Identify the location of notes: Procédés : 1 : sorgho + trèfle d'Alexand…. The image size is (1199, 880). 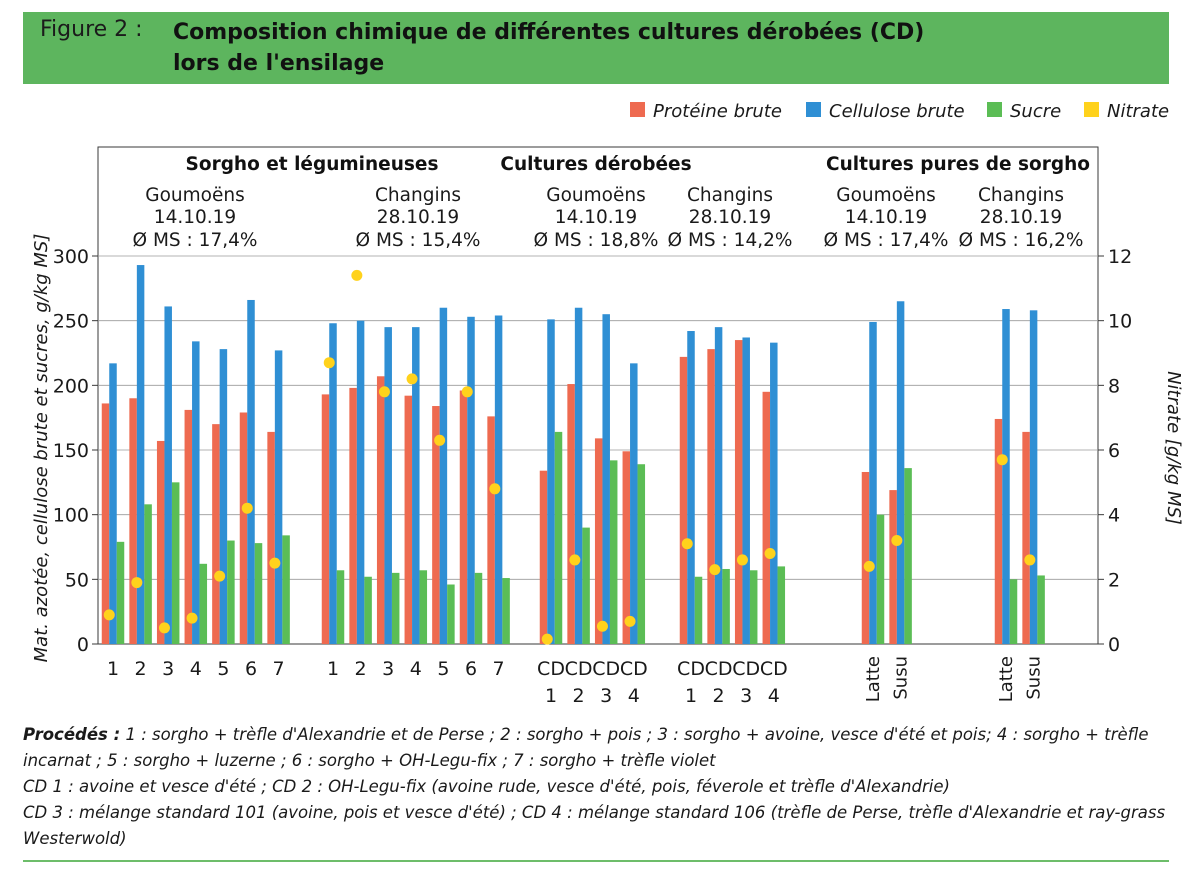
(598, 787).